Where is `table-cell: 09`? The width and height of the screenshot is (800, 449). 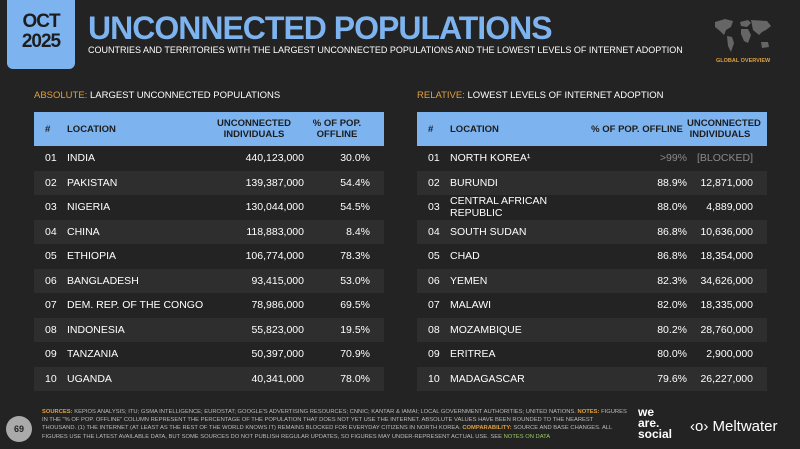 table-cell: 09 is located at coordinates (434, 354).